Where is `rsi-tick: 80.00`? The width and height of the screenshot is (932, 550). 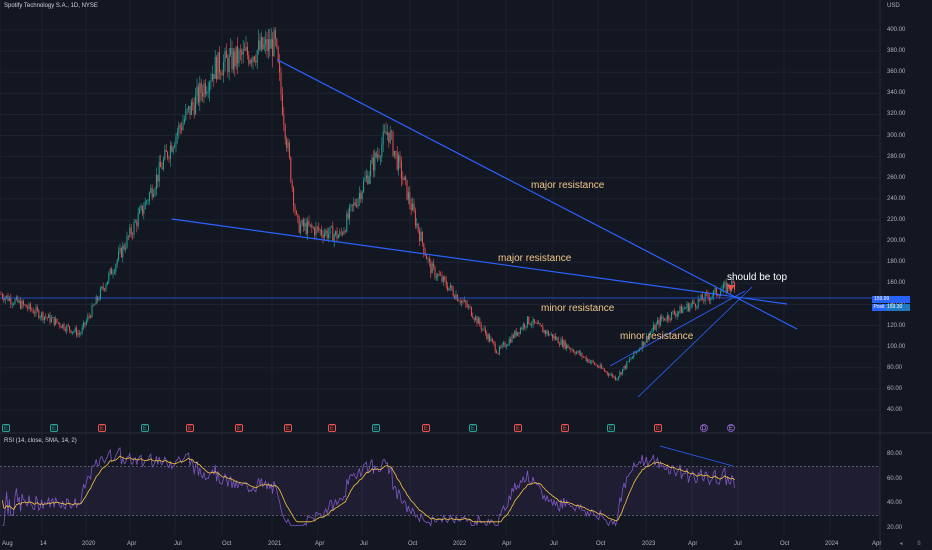 rsi-tick: 80.00 is located at coordinates (895, 454).